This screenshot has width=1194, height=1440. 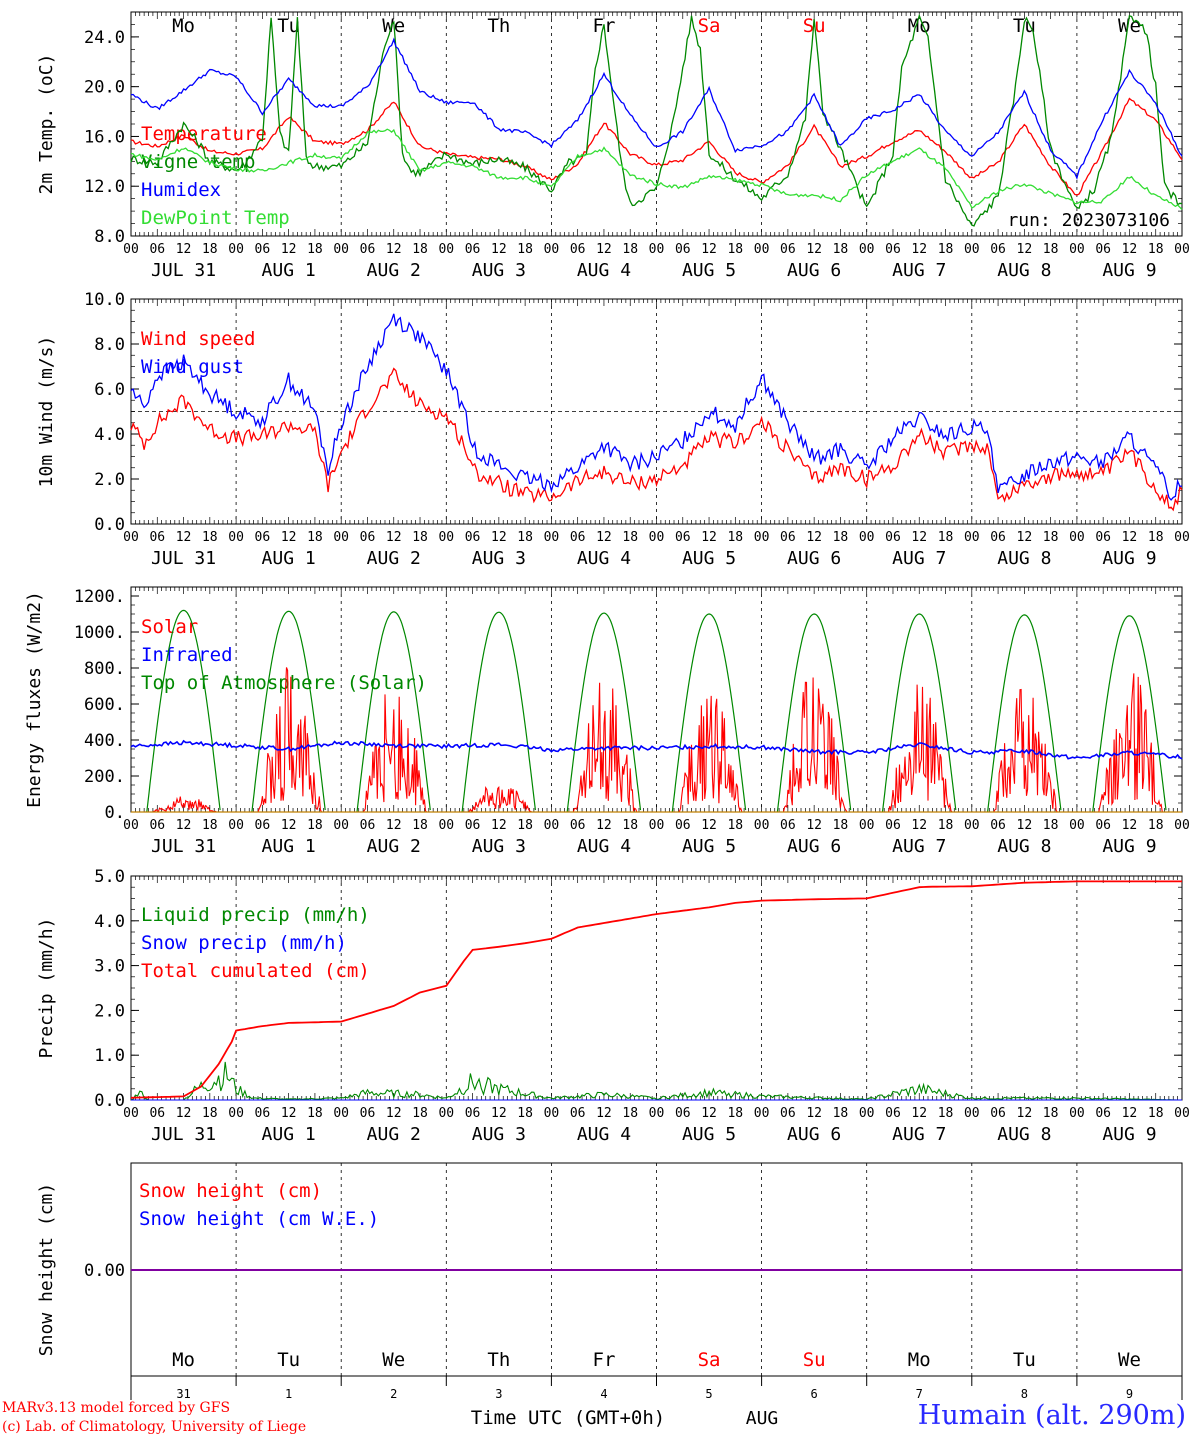 I want to click on y-tick-label: 0.0, so click(x=109, y=525).